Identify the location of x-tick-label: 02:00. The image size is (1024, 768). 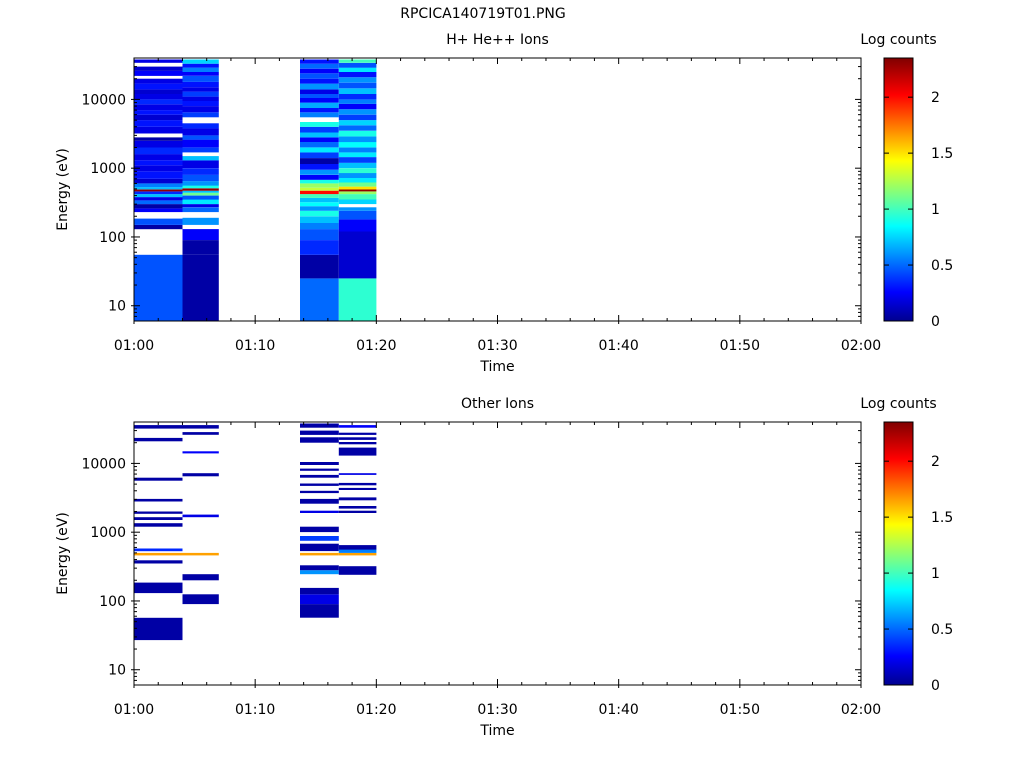
(861, 710).